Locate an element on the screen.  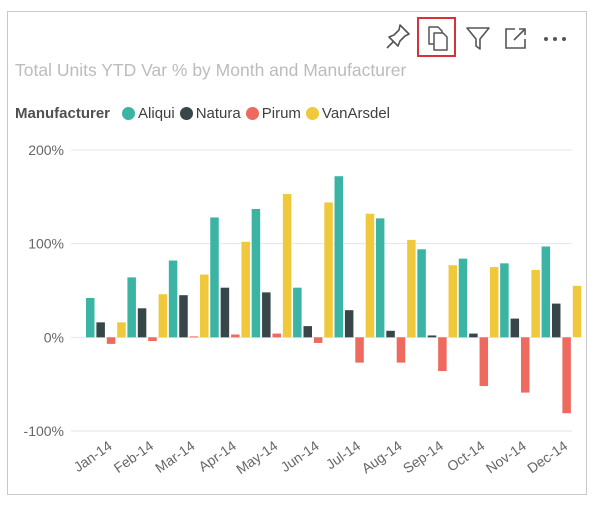
copy-visual-icon is located at coordinates (437, 37).